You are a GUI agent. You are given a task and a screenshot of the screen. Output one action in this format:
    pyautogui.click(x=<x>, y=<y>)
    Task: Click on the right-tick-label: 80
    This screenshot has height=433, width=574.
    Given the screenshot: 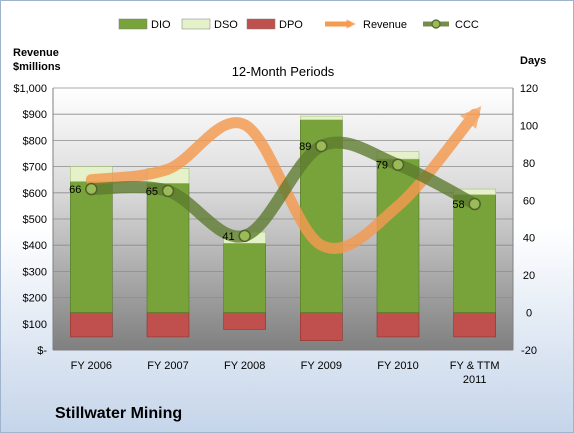 What is the action you would take?
    pyautogui.click(x=529, y=164)
    